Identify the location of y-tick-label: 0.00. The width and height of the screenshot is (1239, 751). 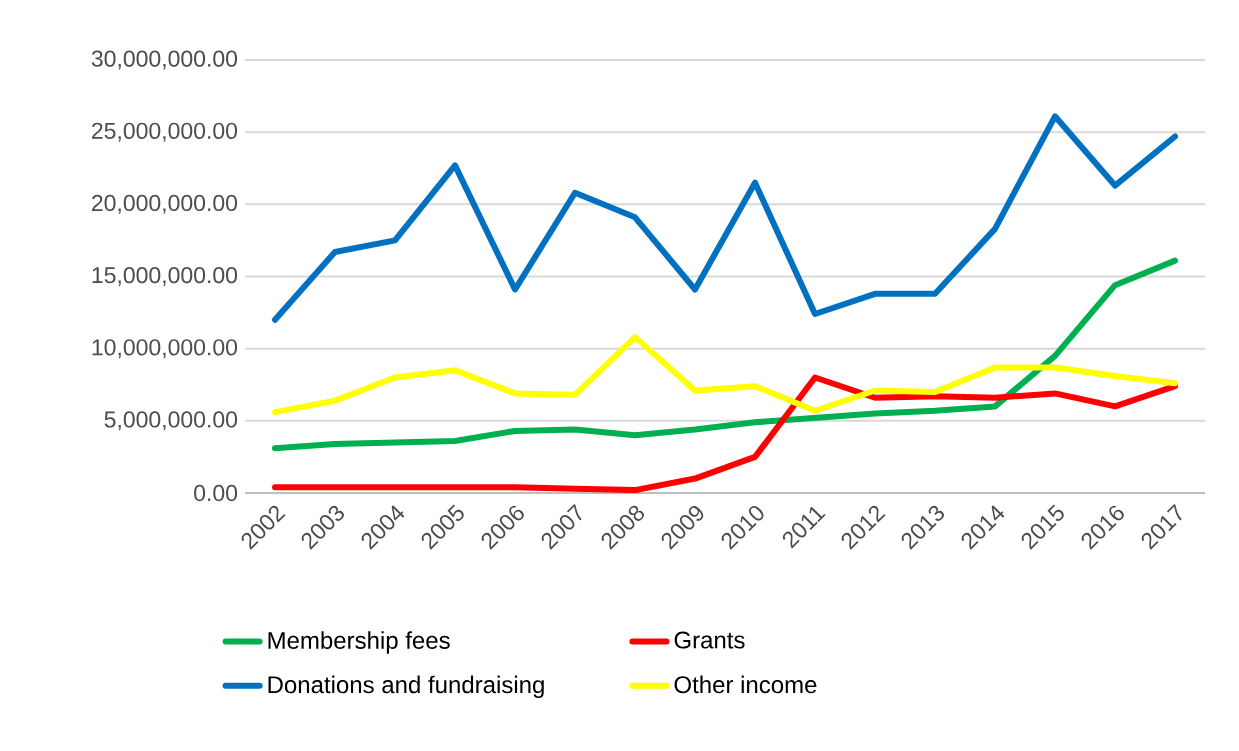
(216, 493).